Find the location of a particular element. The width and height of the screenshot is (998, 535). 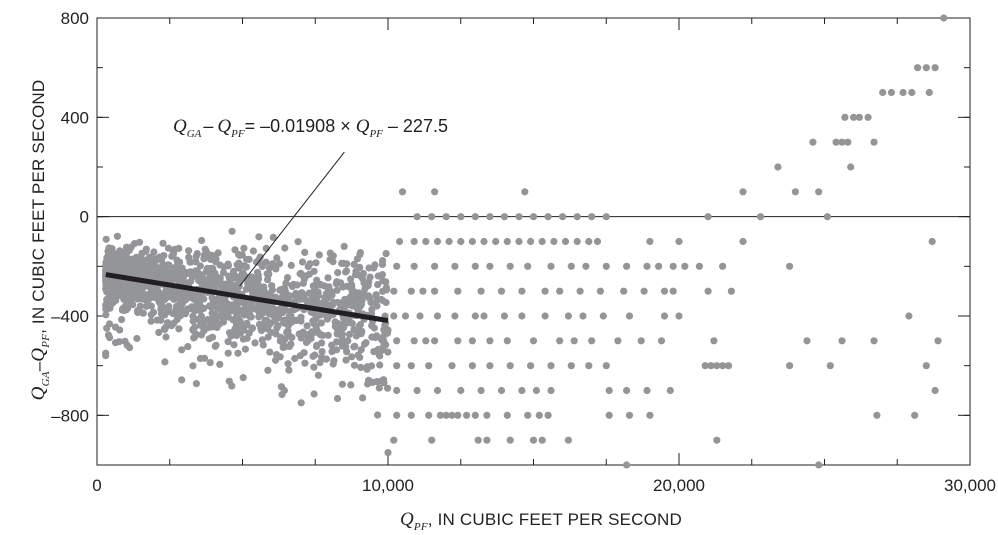

y-tick-label: 400 is located at coordinates (75, 117).